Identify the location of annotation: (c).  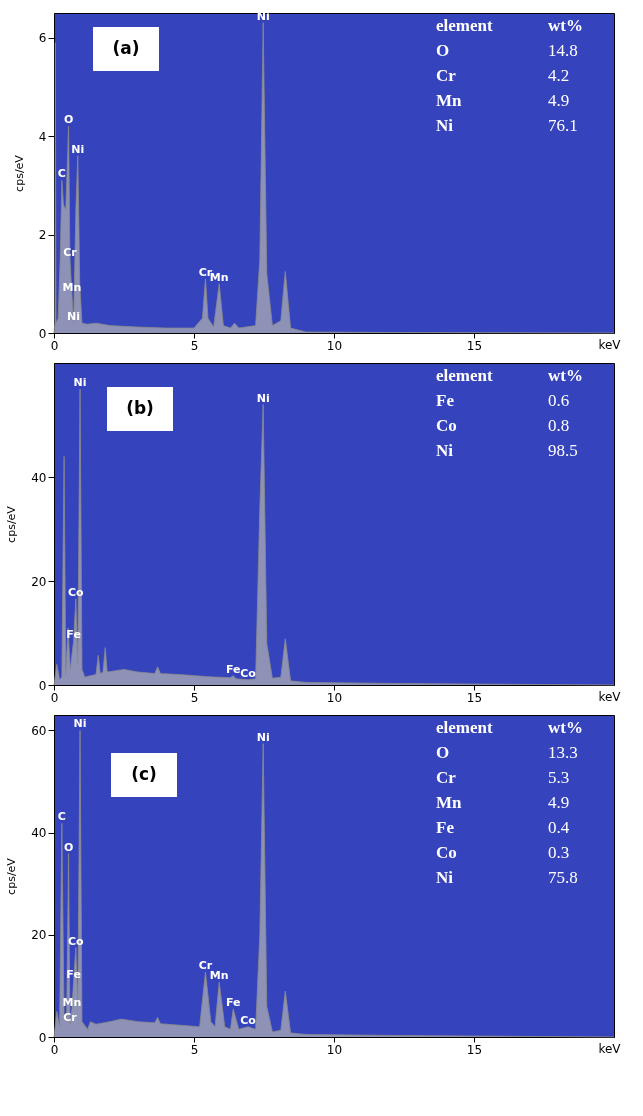
(144, 774).